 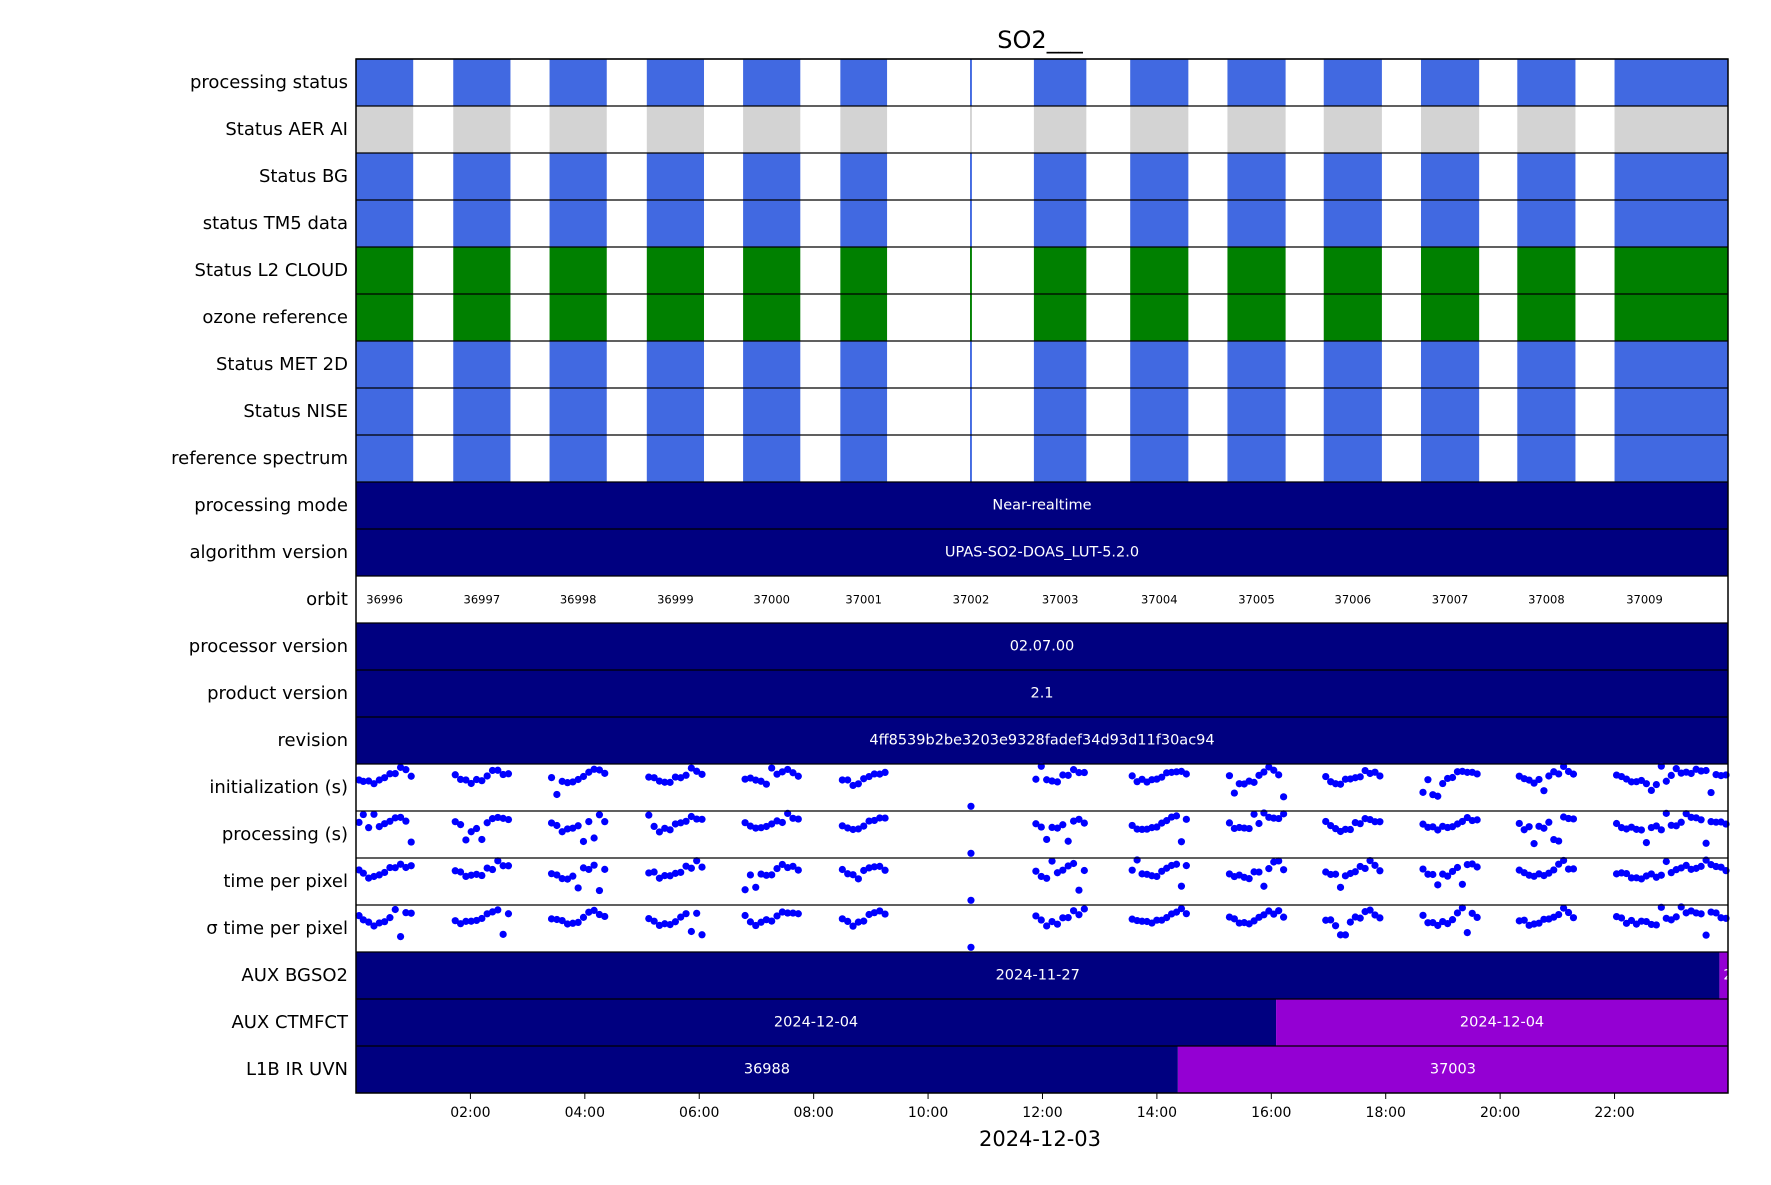 I want to click on band-text: 2.1, so click(x=1041, y=694).